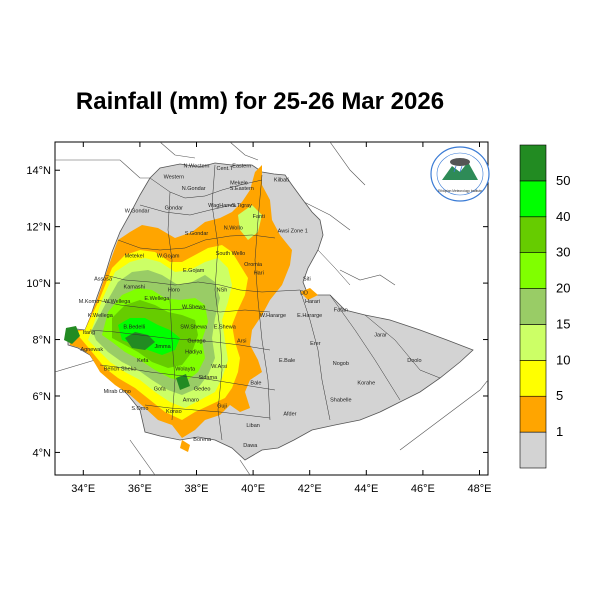  Describe the element at coordinates (222, 206) in the screenshot. I see `region-label: WagHamra` at that location.